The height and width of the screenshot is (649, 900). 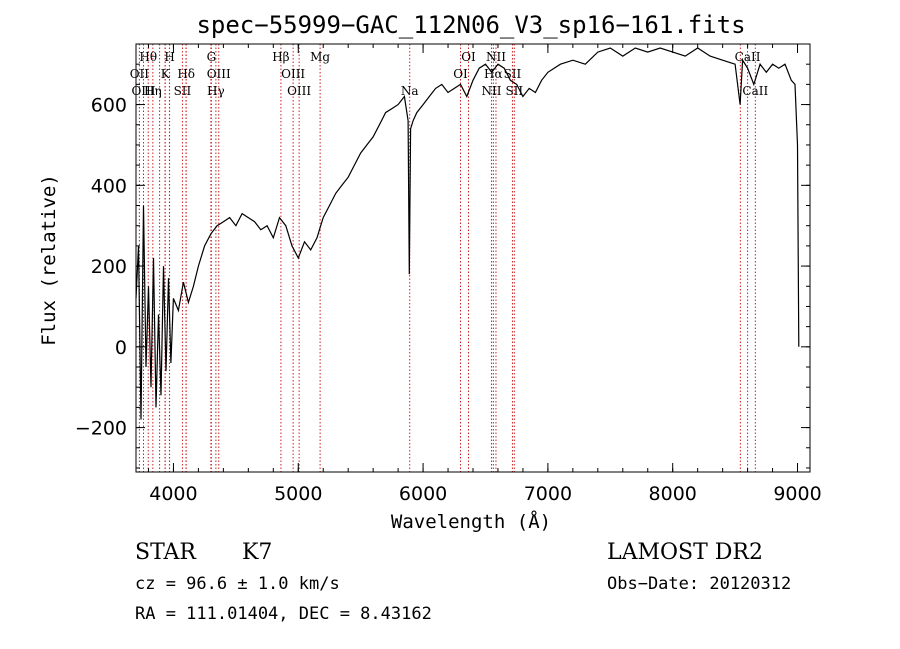 What do you see at coordinates (153, 91) in the screenshot?
I see `spectral-line-label: Hη` at bounding box center [153, 91].